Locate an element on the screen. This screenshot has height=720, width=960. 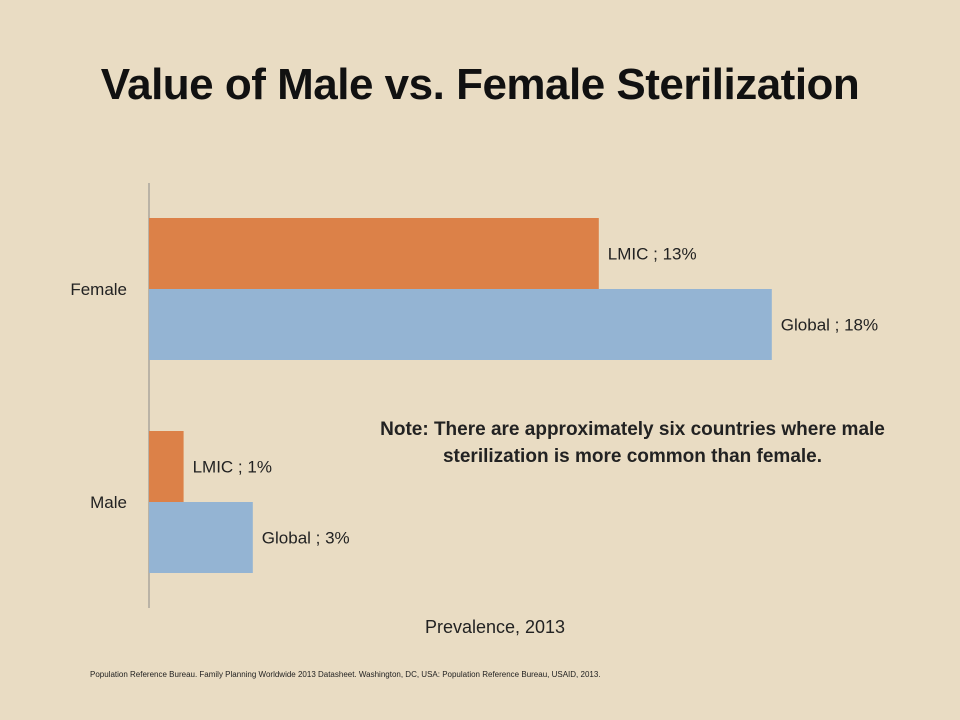
category-label-male: Male is located at coordinates (108, 502).